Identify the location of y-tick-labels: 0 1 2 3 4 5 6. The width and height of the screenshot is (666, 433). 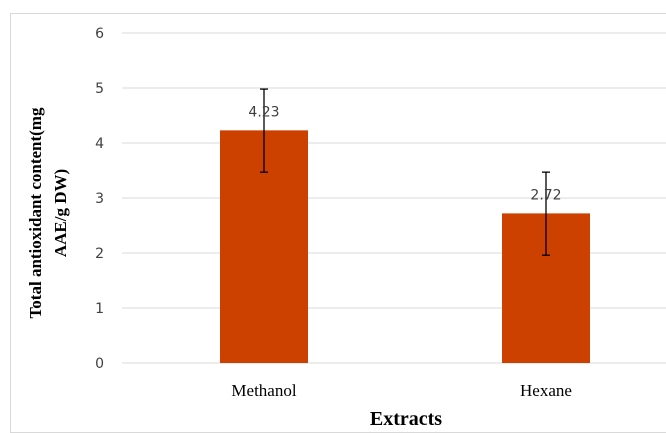
(99, 199).